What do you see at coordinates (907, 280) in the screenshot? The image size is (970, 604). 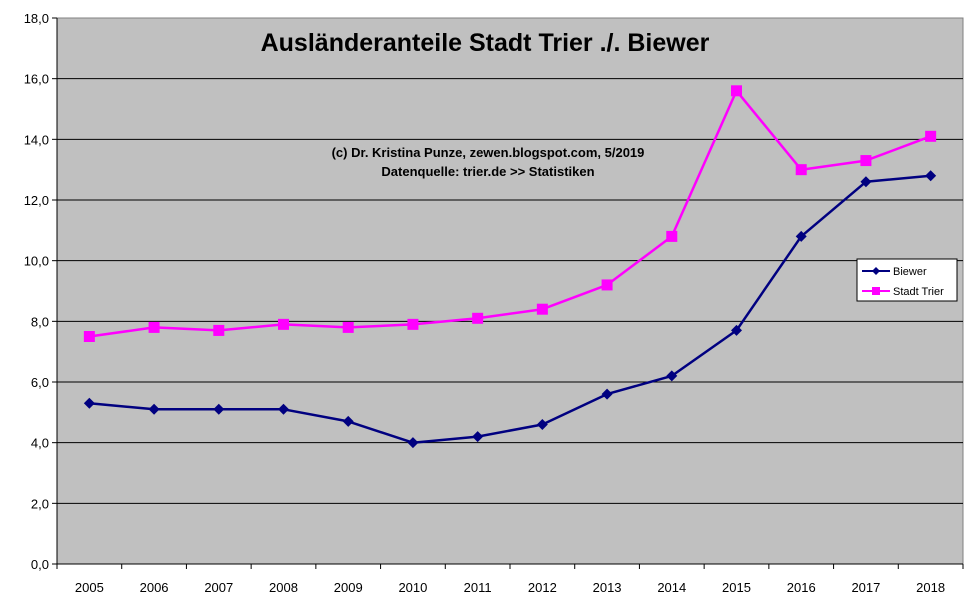 I see `legend: Biewer Stadt Trier` at bounding box center [907, 280].